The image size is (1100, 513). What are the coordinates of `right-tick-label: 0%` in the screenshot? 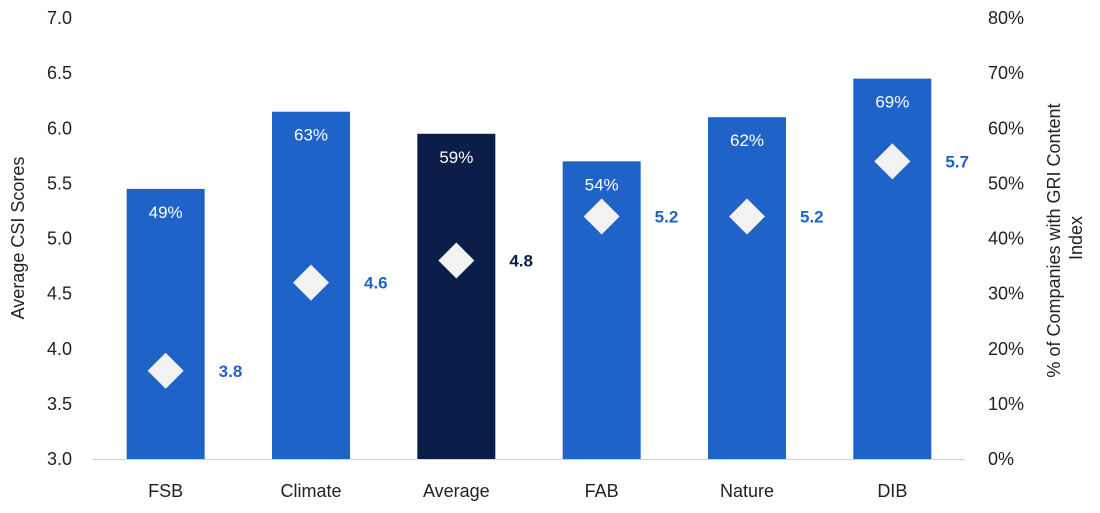 It's located at (1001, 459).